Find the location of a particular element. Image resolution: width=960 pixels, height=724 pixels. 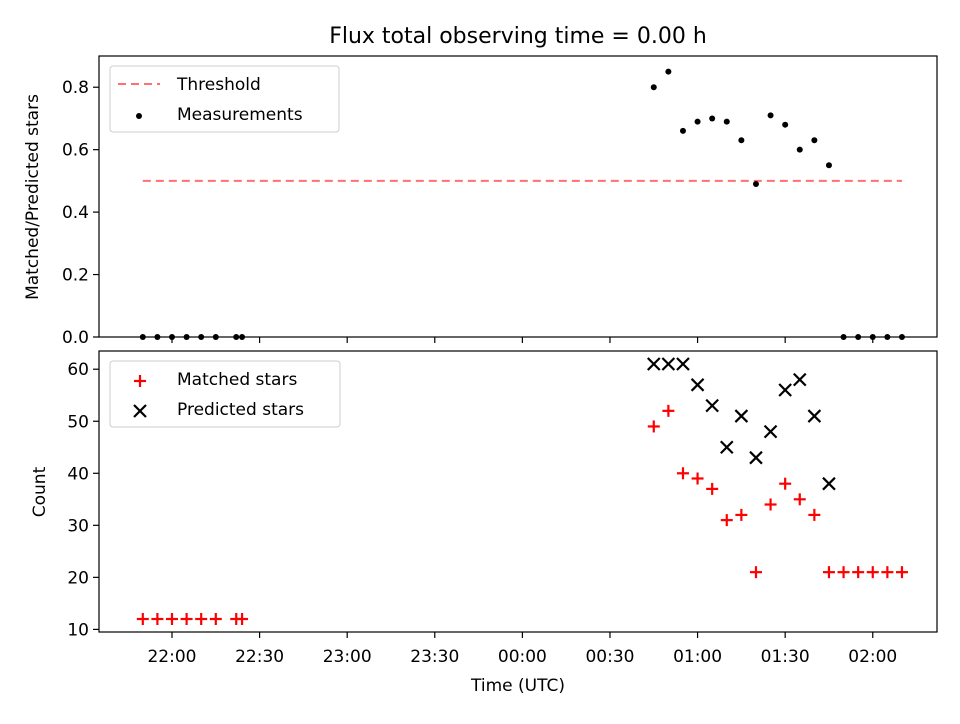

bottom-ytick-label: 10 is located at coordinates (78, 630).